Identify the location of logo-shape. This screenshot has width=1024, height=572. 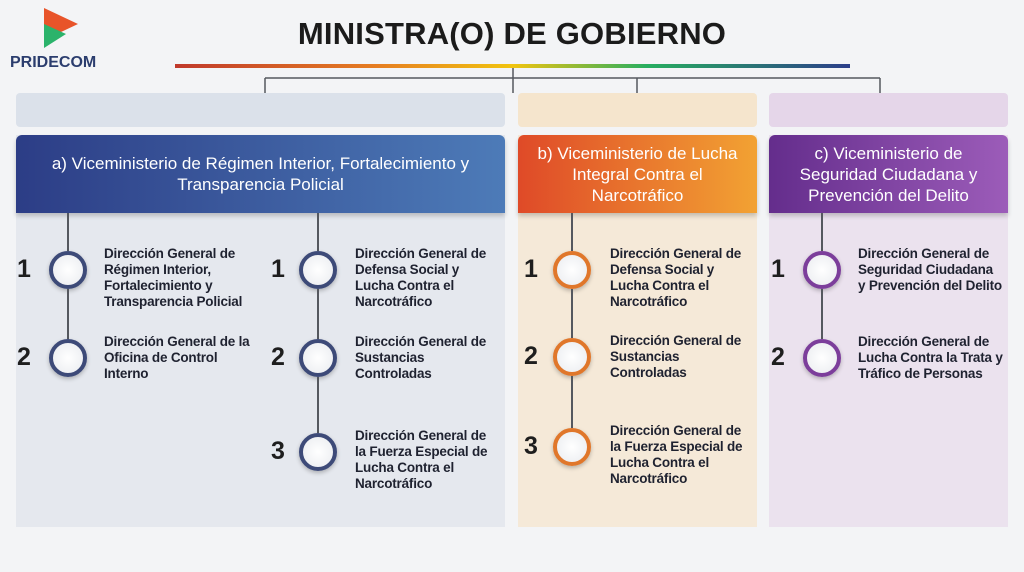
(55, 36).